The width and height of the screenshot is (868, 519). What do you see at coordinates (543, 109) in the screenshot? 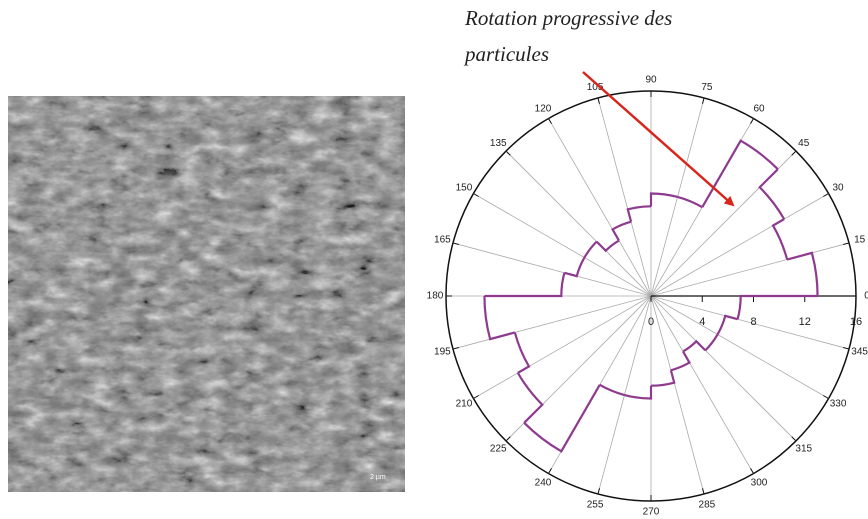
I see `theta-tick-label: 120` at bounding box center [543, 109].